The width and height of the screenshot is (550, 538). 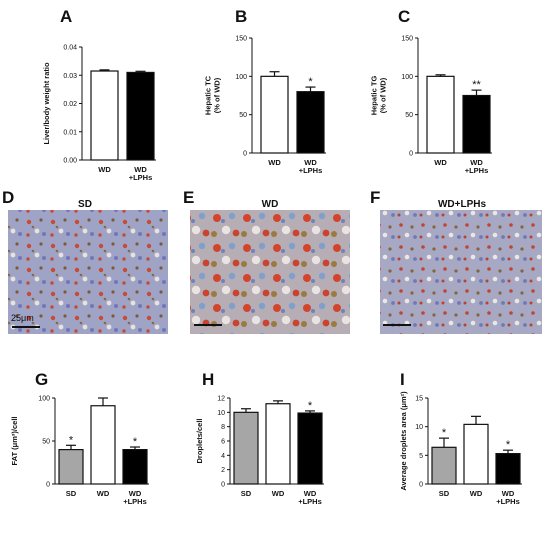 I want to click on y-tick-label: 0.03, so click(x=70, y=76).